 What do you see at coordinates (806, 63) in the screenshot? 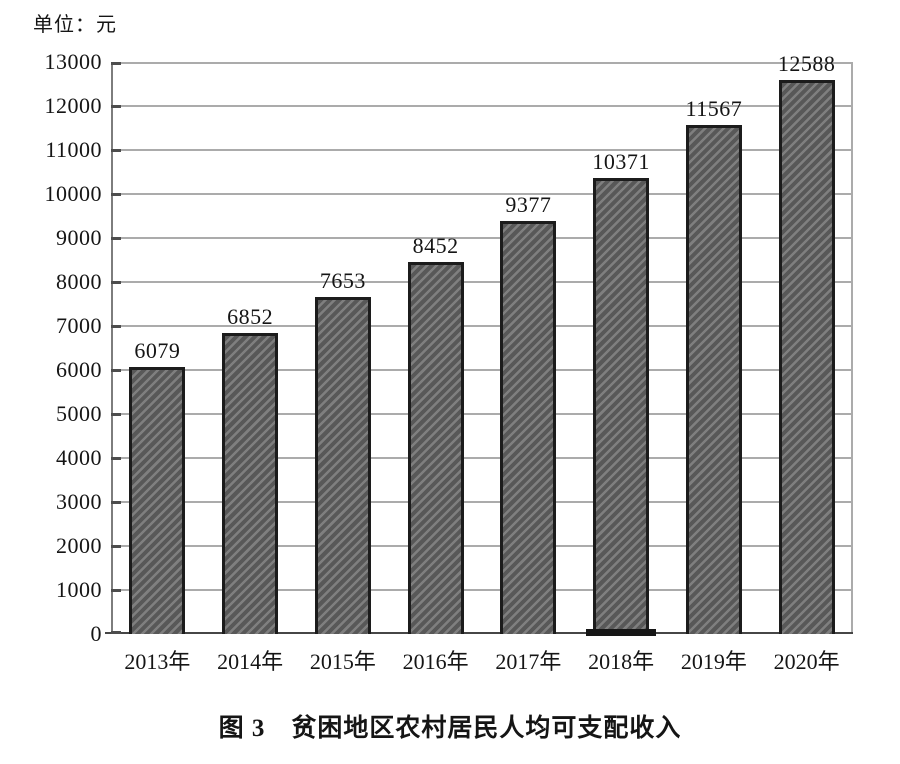
I see `bar-value-label: 12588` at bounding box center [806, 63].